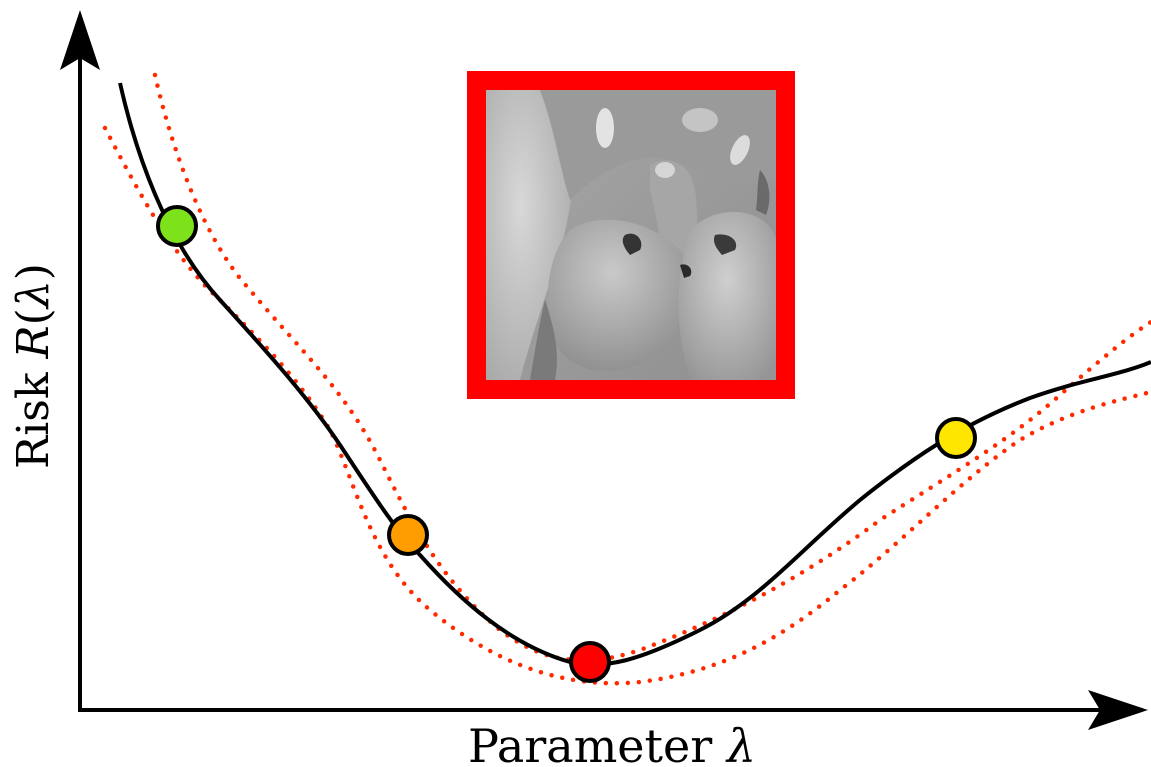 The width and height of the screenshot is (1151, 767). Describe the element at coordinates (80, 40) in the screenshot. I see `y-axis-arrow-icon` at that location.